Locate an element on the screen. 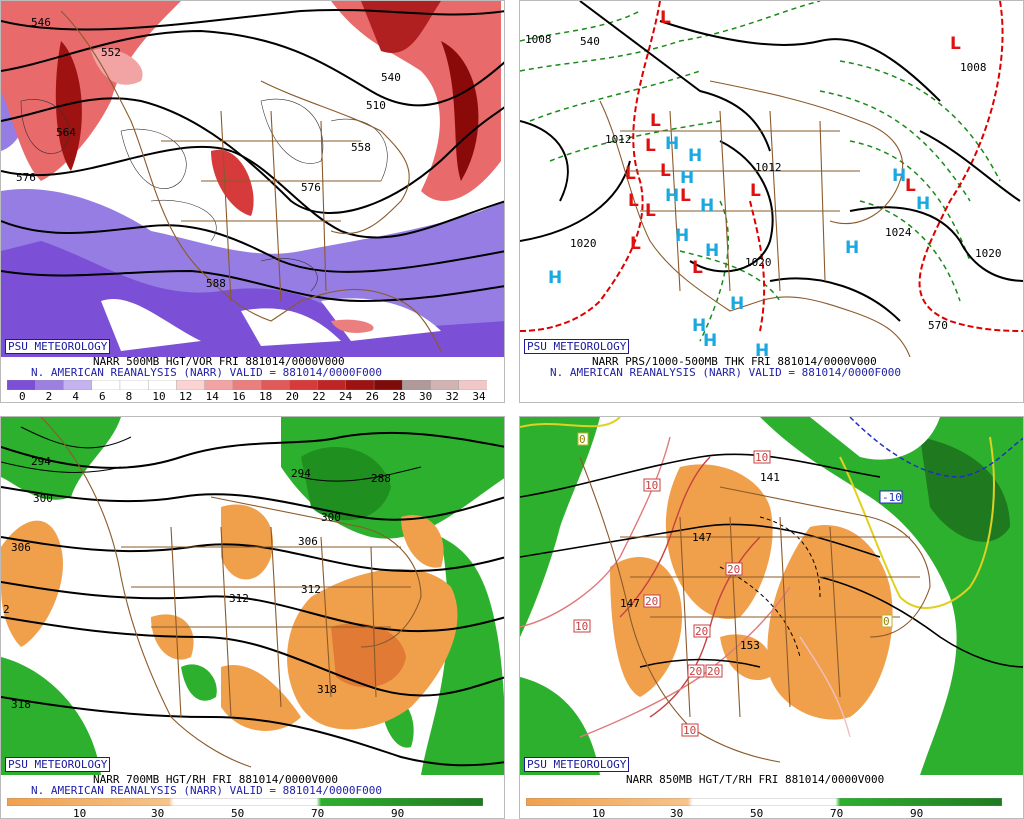 Image resolution: width=1024 pixels, height=819 pixels. scale-tick: 20 is located at coordinates (292, 396).